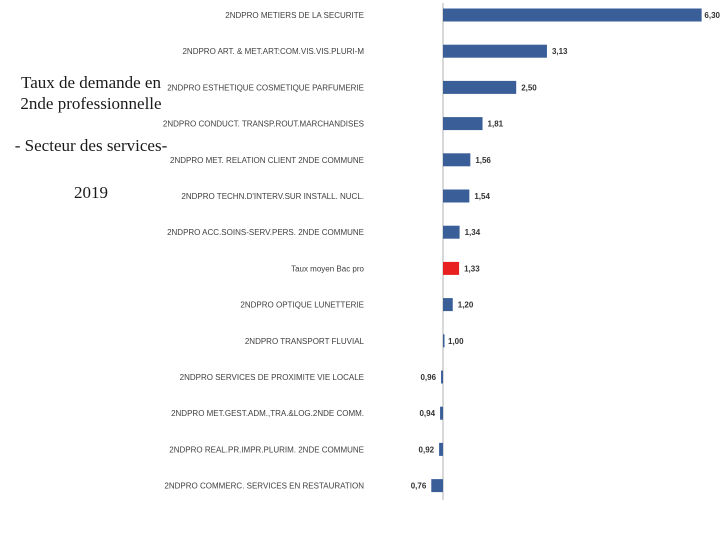  I want to click on category-label: 2NDPRO COMMERC. SERVICES EN RESTAURATION, so click(264, 486).